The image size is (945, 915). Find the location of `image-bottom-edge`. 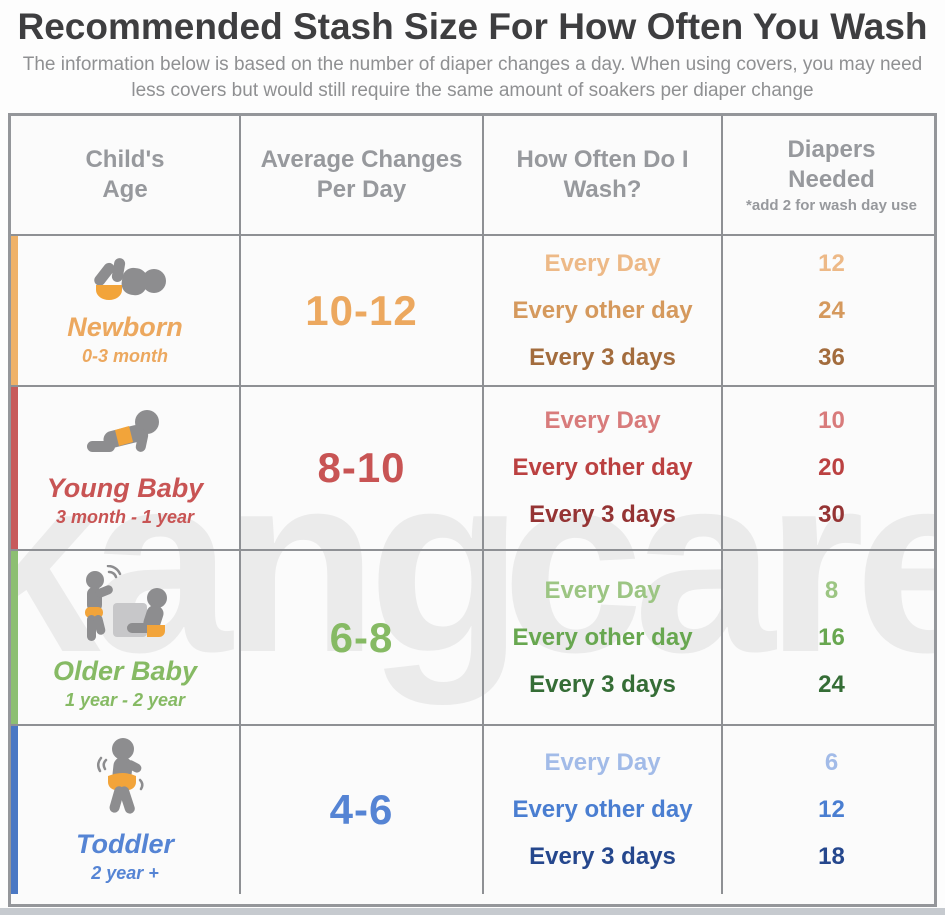

image-bottom-edge is located at coordinates (472, 911).